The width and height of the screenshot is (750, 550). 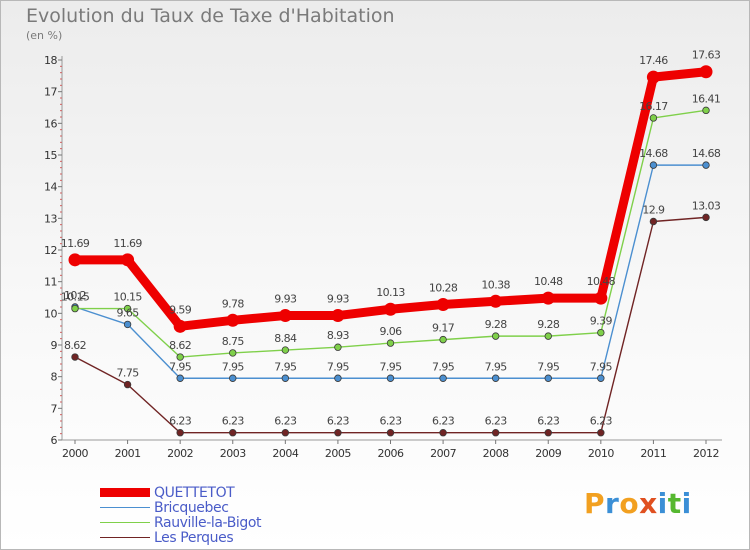 What do you see at coordinates (706, 55) in the screenshot?
I see `data-label: 17.63` at bounding box center [706, 55].